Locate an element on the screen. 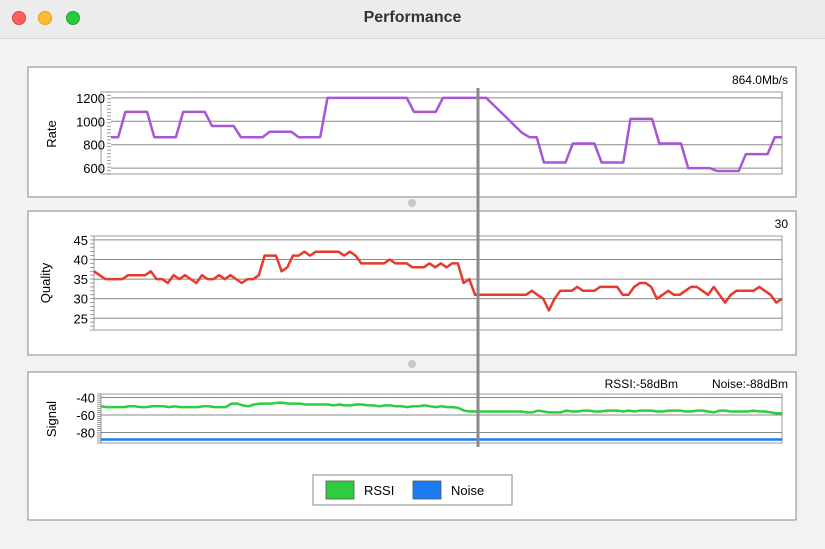 The width and height of the screenshot is (825, 549). y-tick-label: 35 is located at coordinates (81, 279).